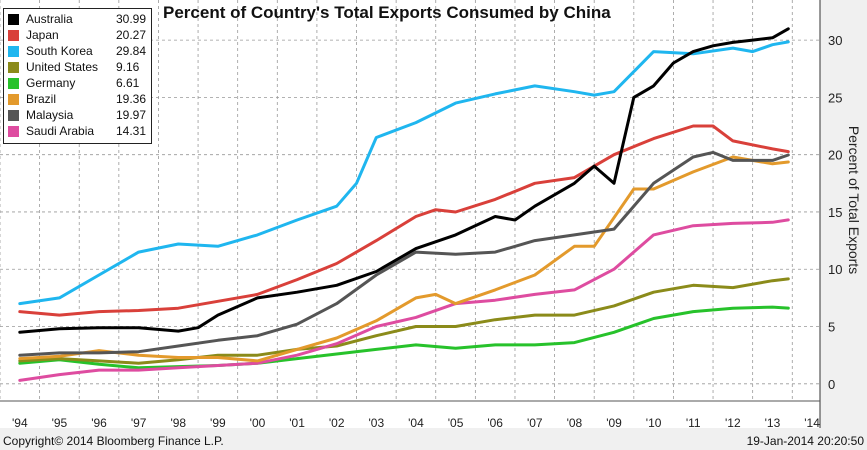  Describe the element at coordinates (113, 441) in the screenshot. I see `copyright-text: Copyright© 2014 Bloomberg Finance L.P.` at that location.